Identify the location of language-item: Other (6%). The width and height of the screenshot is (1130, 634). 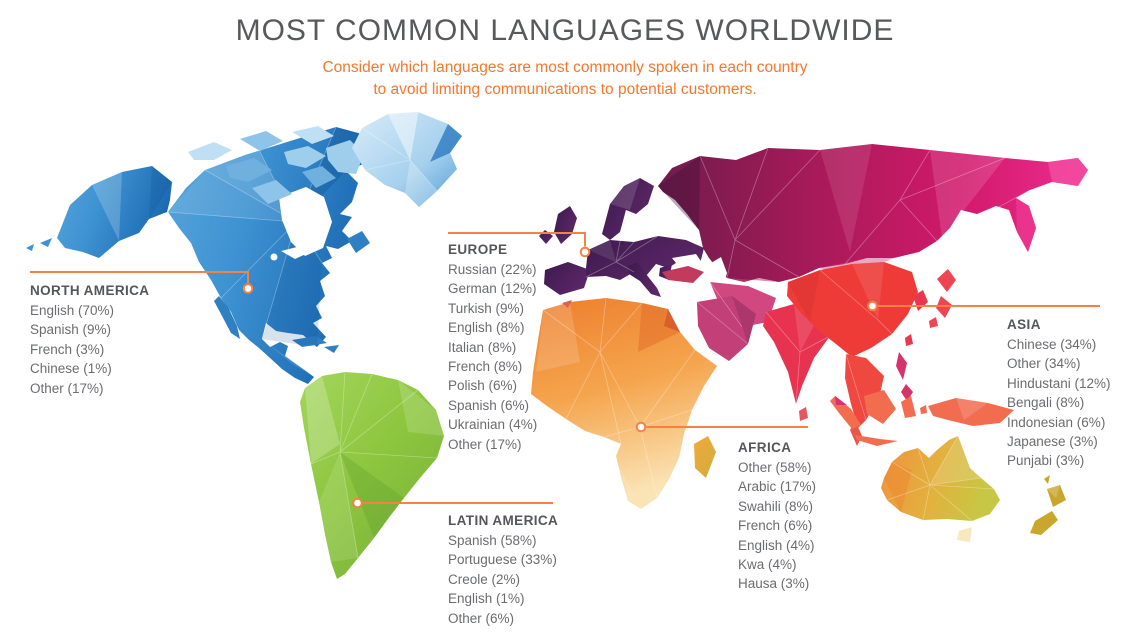
(481, 618).